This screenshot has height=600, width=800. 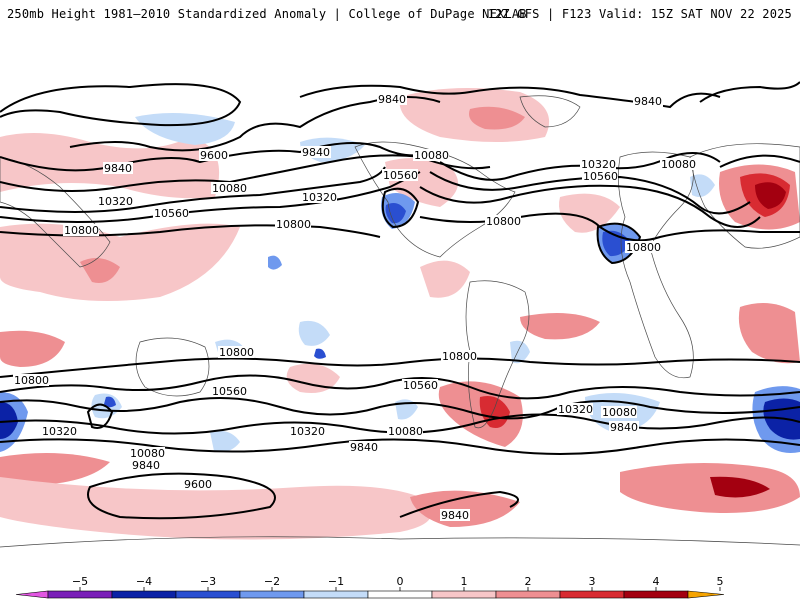 What do you see at coordinates (749, 92) in the screenshot?
I see `contour-siberia` at bounding box center [749, 92].